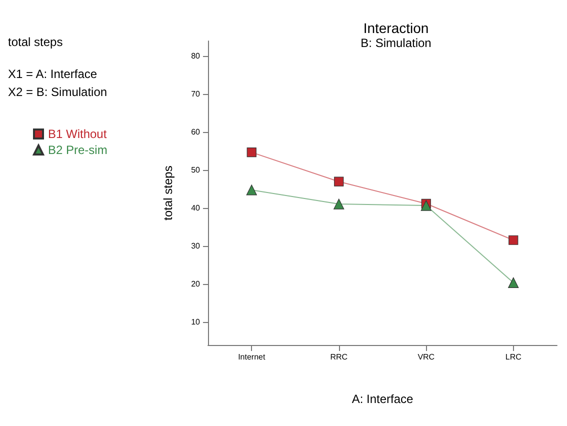 The image size is (567, 426). I want to click on chart-subtitle: B: Simulation, so click(396, 43).